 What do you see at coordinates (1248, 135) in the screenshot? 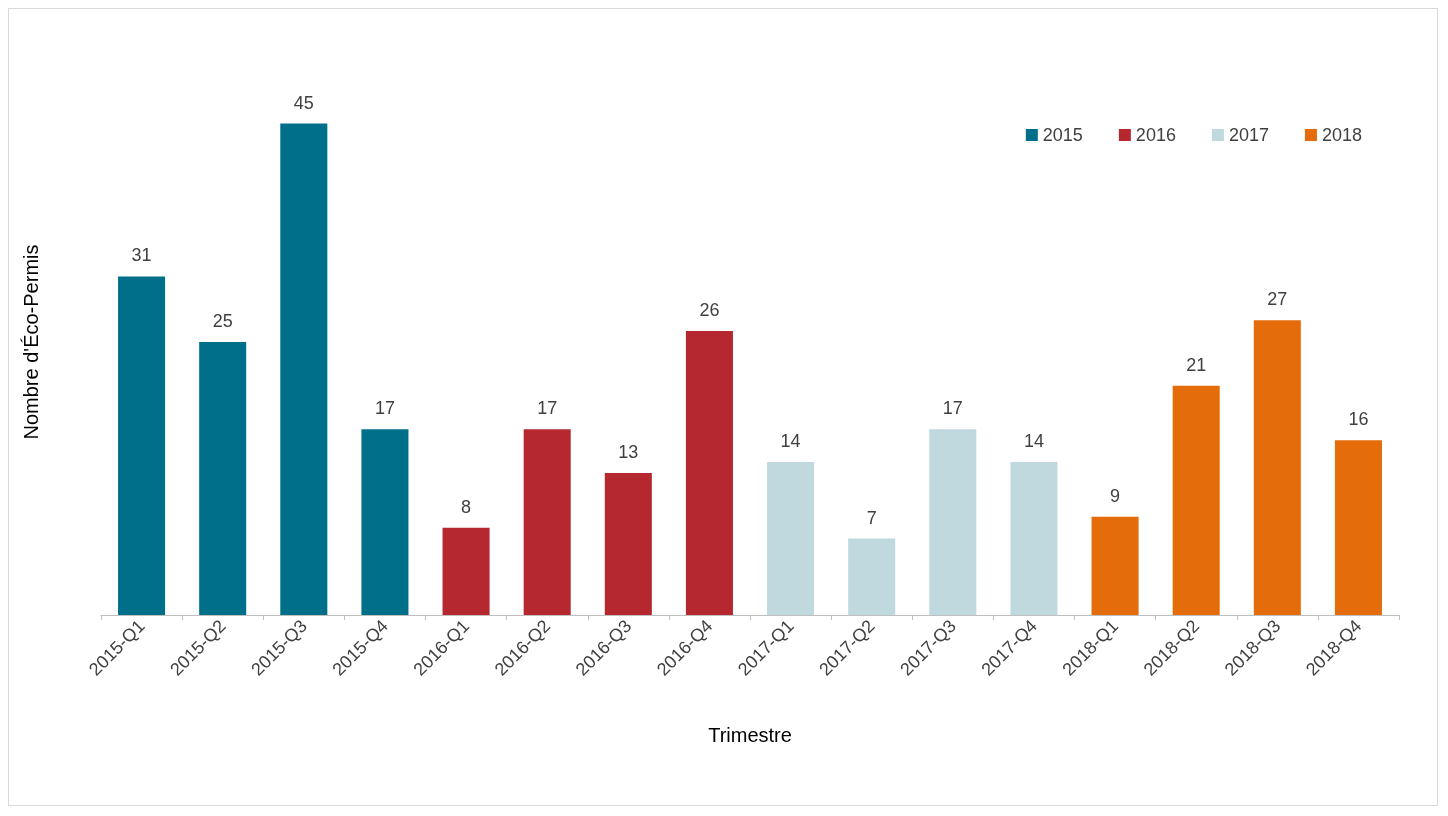
I see `legend-label: 2017` at bounding box center [1248, 135].